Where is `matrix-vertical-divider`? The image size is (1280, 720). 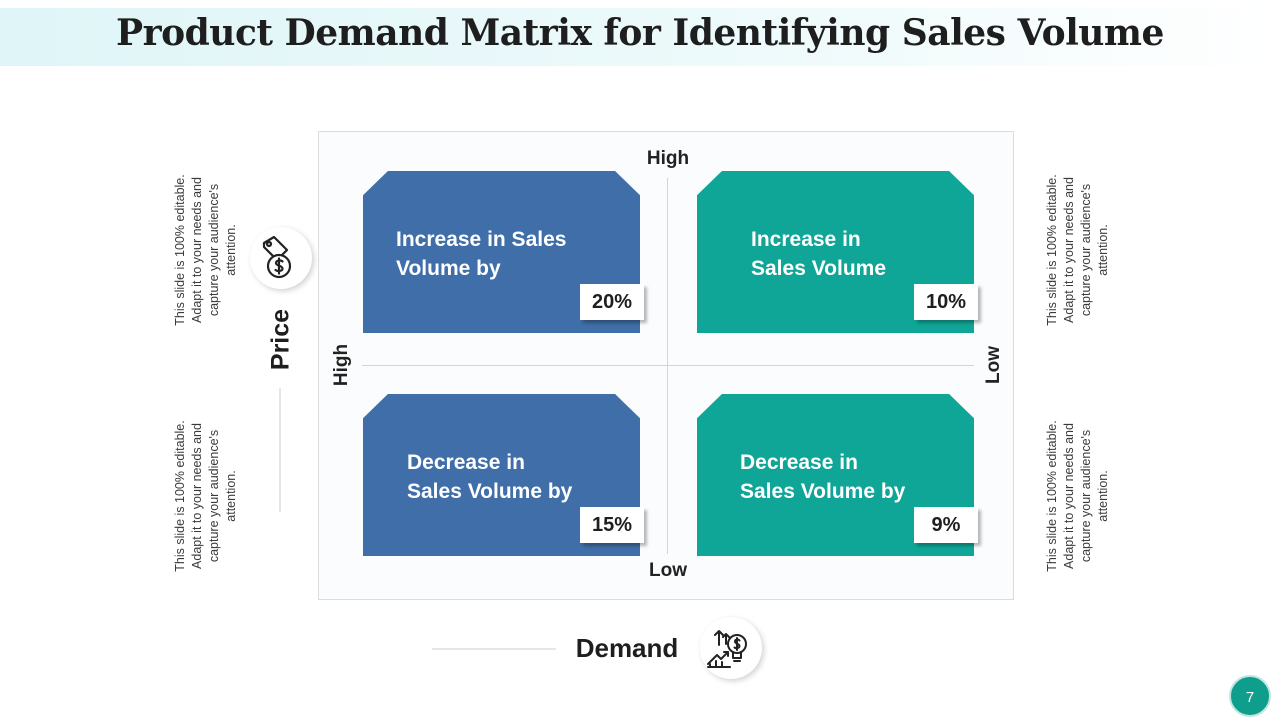 matrix-vertical-divider is located at coordinates (667, 366).